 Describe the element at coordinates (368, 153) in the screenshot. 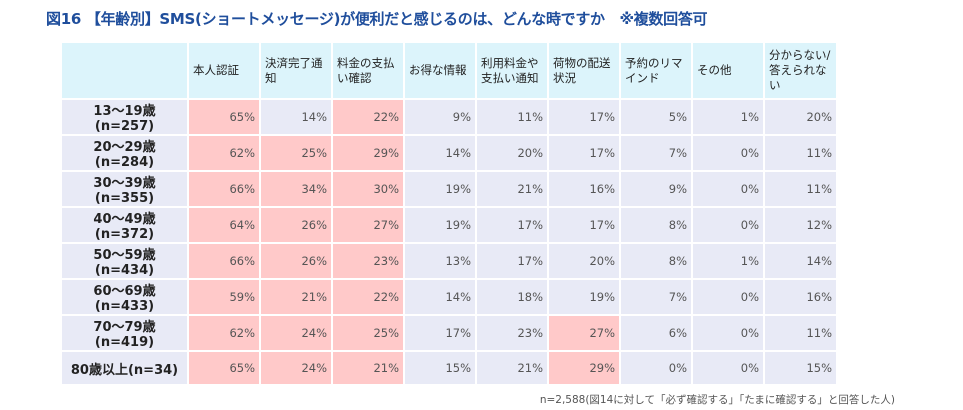

I see `value-cell: 29%` at that location.